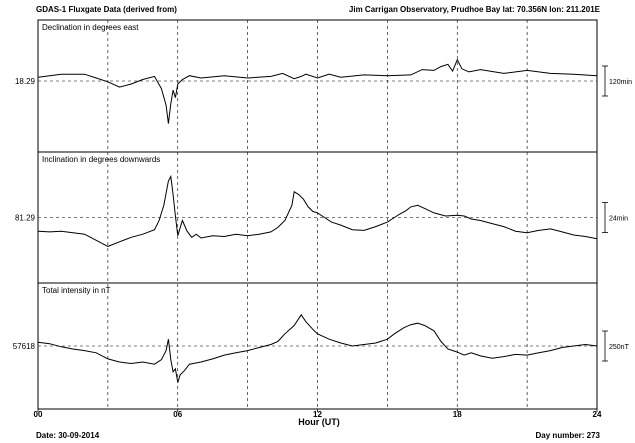  What do you see at coordinates (619, 347) in the screenshot?
I see `scale-label: 250nT` at bounding box center [619, 347].